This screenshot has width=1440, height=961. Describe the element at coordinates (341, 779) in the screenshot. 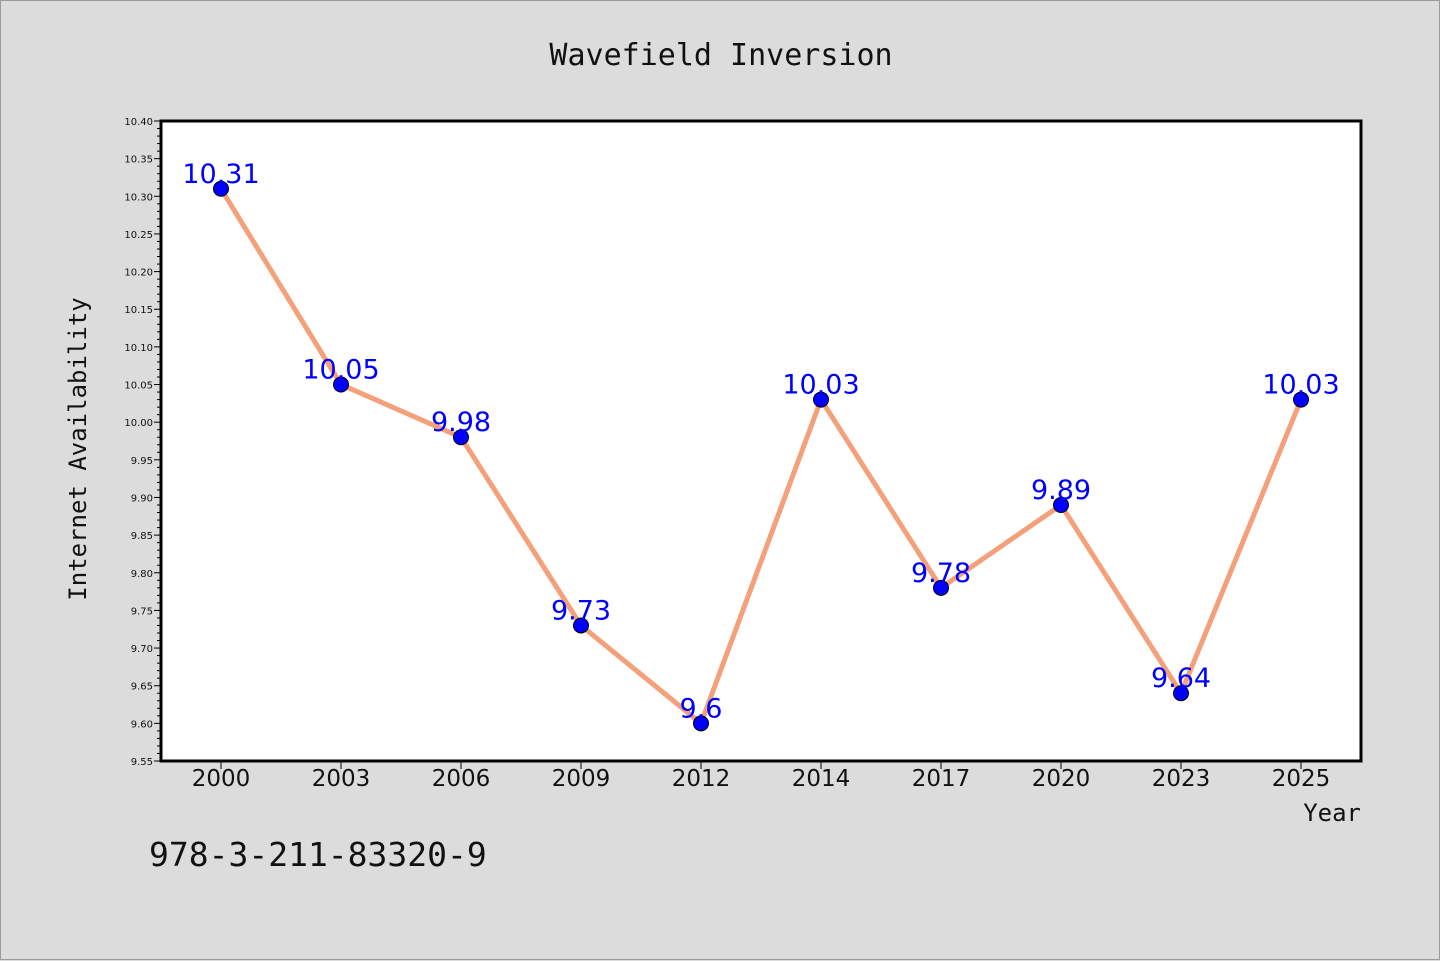

I see `x-tick-label: 2003` at that location.